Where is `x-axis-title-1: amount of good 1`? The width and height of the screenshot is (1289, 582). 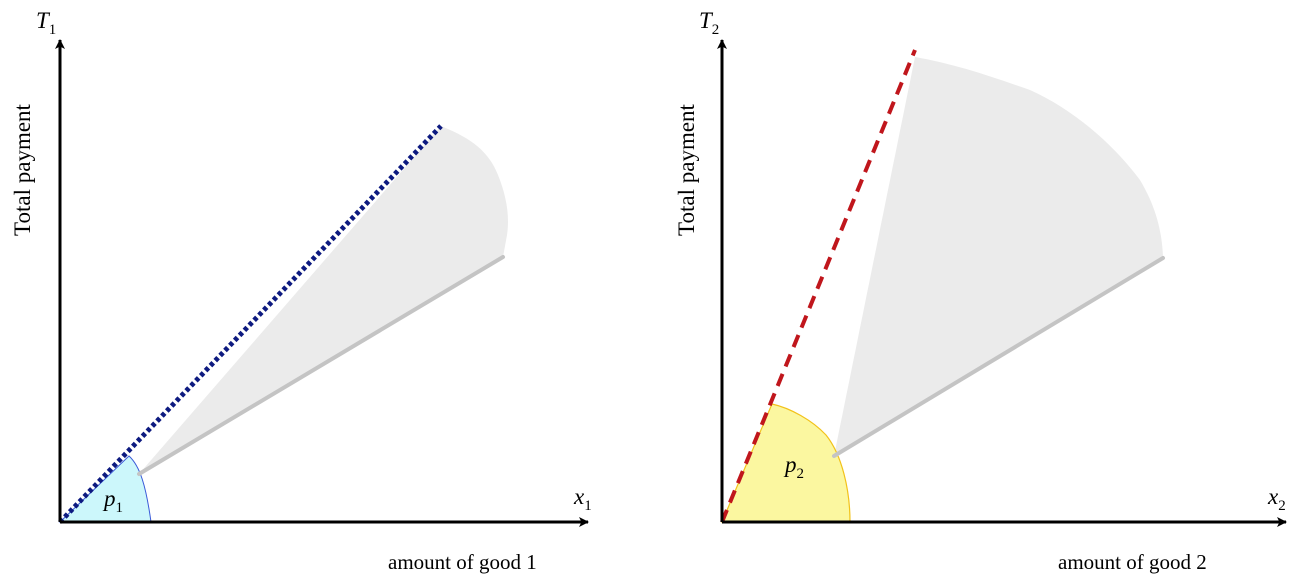
x-axis-title-1: amount of good 1 is located at coordinates (462, 562).